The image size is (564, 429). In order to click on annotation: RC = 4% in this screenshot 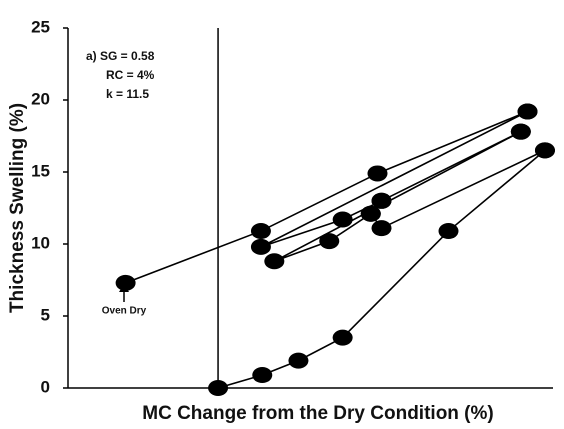, I will do `click(130, 75)`.